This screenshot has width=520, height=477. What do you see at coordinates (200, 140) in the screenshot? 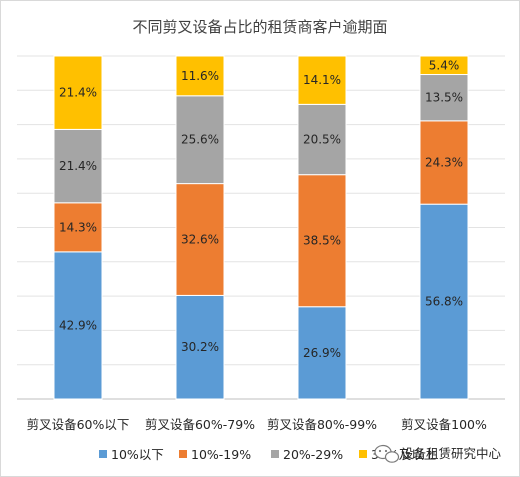
I see `data-label: 25.6%` at bounding box center [200, 140].